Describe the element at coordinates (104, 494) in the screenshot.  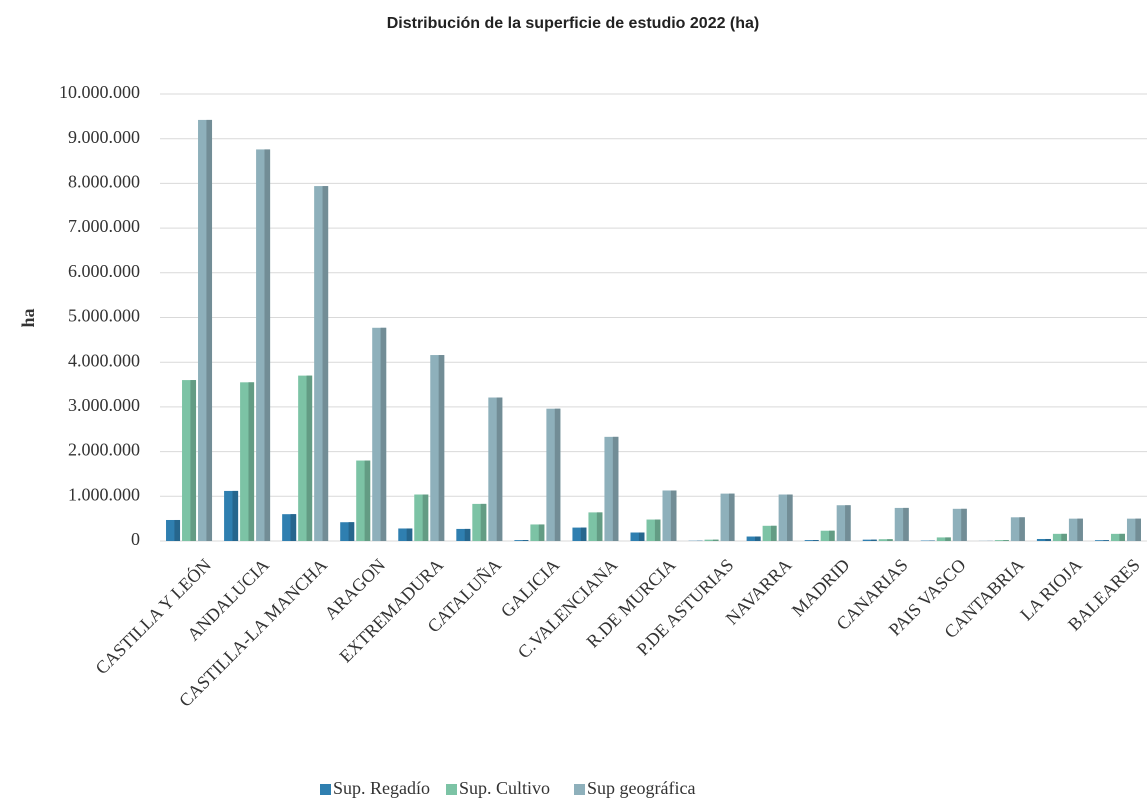
I see `y-tick-label: 1.000.000` at that location.